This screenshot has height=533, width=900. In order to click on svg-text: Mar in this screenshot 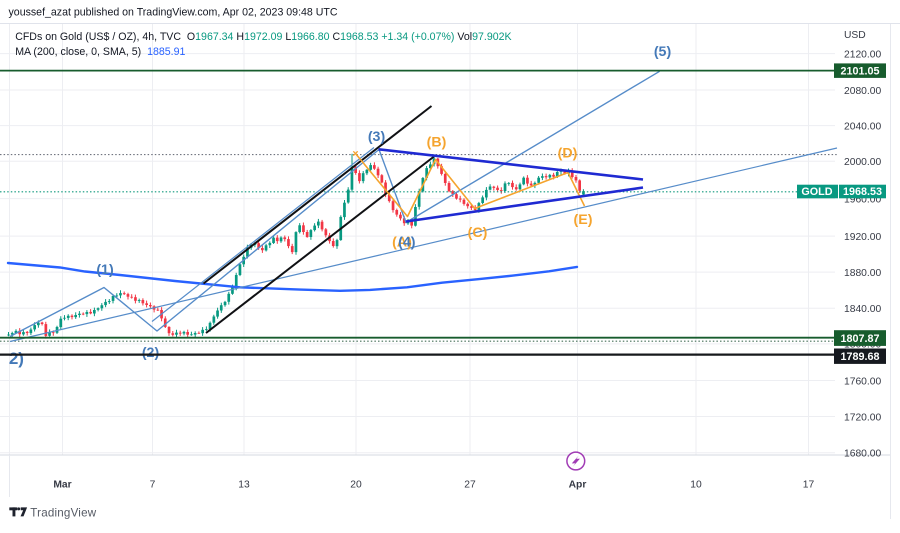, I will do `click(62, 485)`.